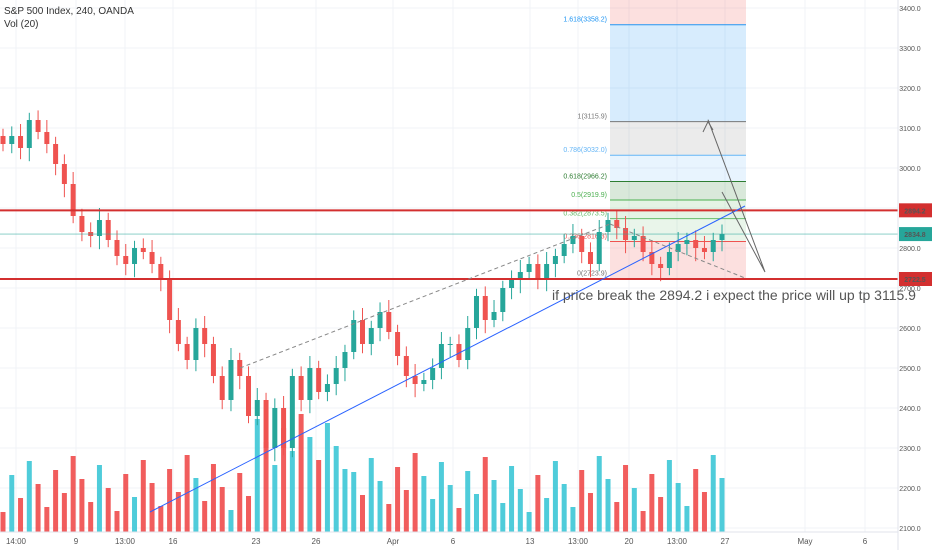  I want to click on fib-level-label: 0.236(2816.3), so click(585, 236).